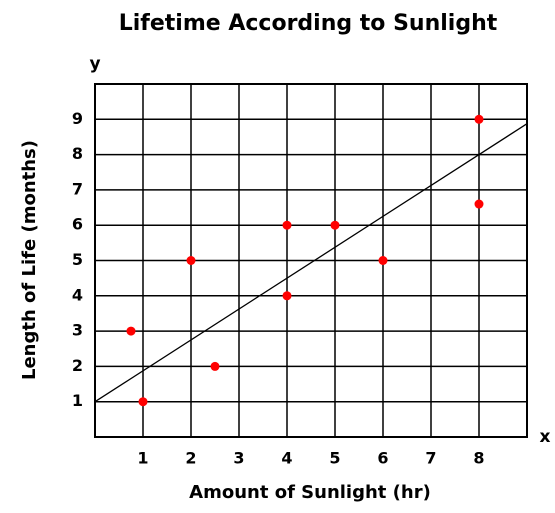 The width and height of the screenshot is (555, 513). I want to click on y-axis-name: y, so click(94, 64).